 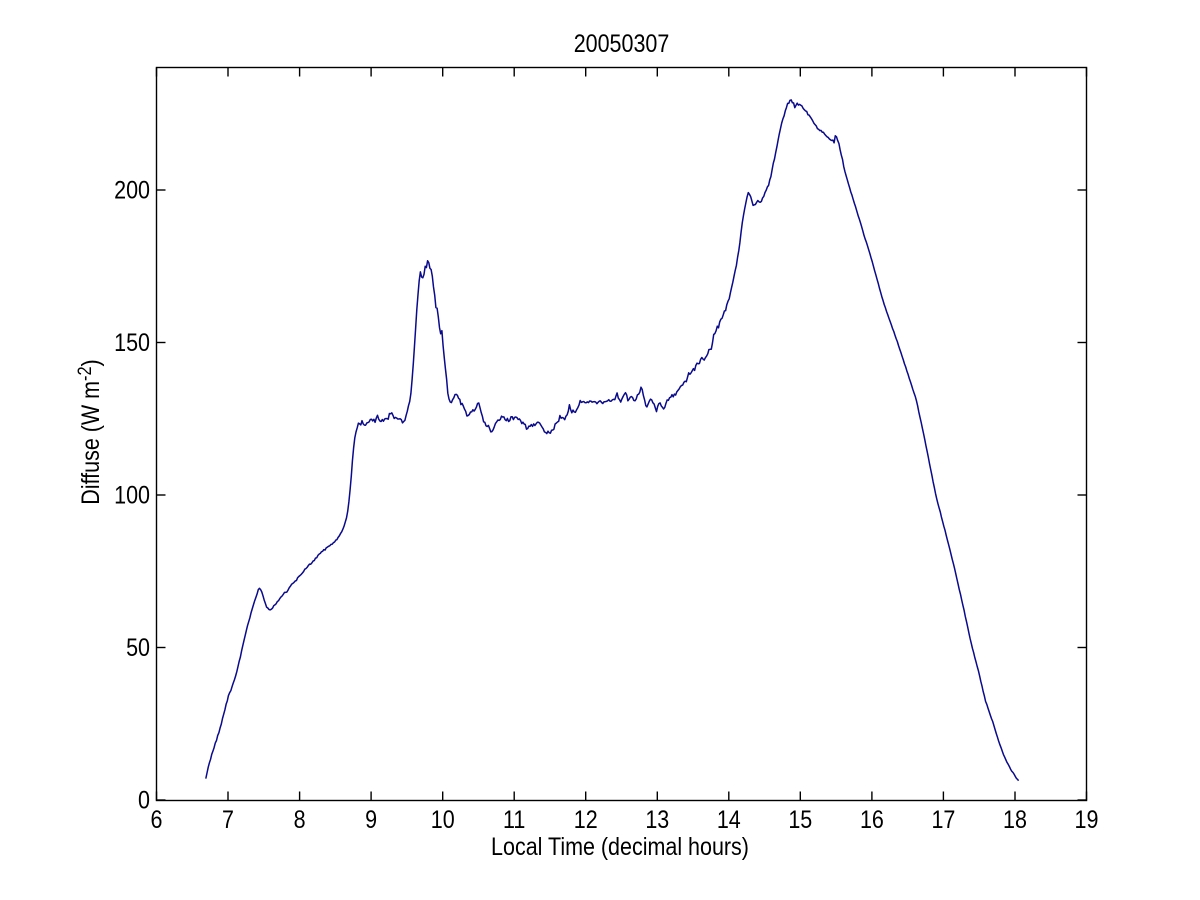 I want to click on svg-text: 6, so click(x=157, y=819).